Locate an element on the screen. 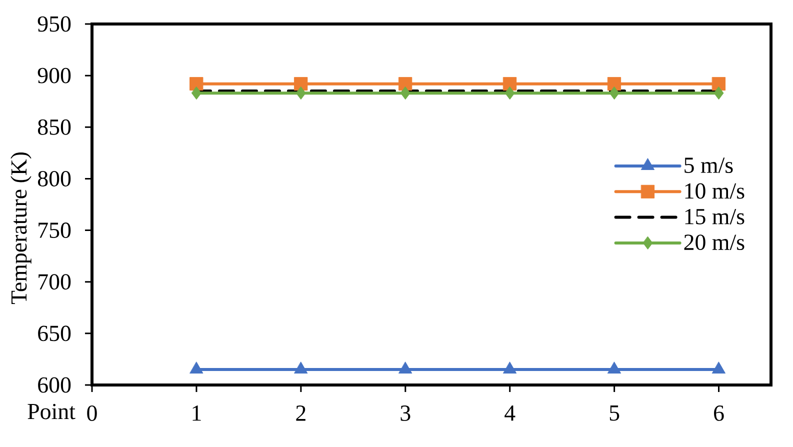 This screenshot has width=793, height=447. legend-label: 10 m/s is located at coordinates (714, 191).